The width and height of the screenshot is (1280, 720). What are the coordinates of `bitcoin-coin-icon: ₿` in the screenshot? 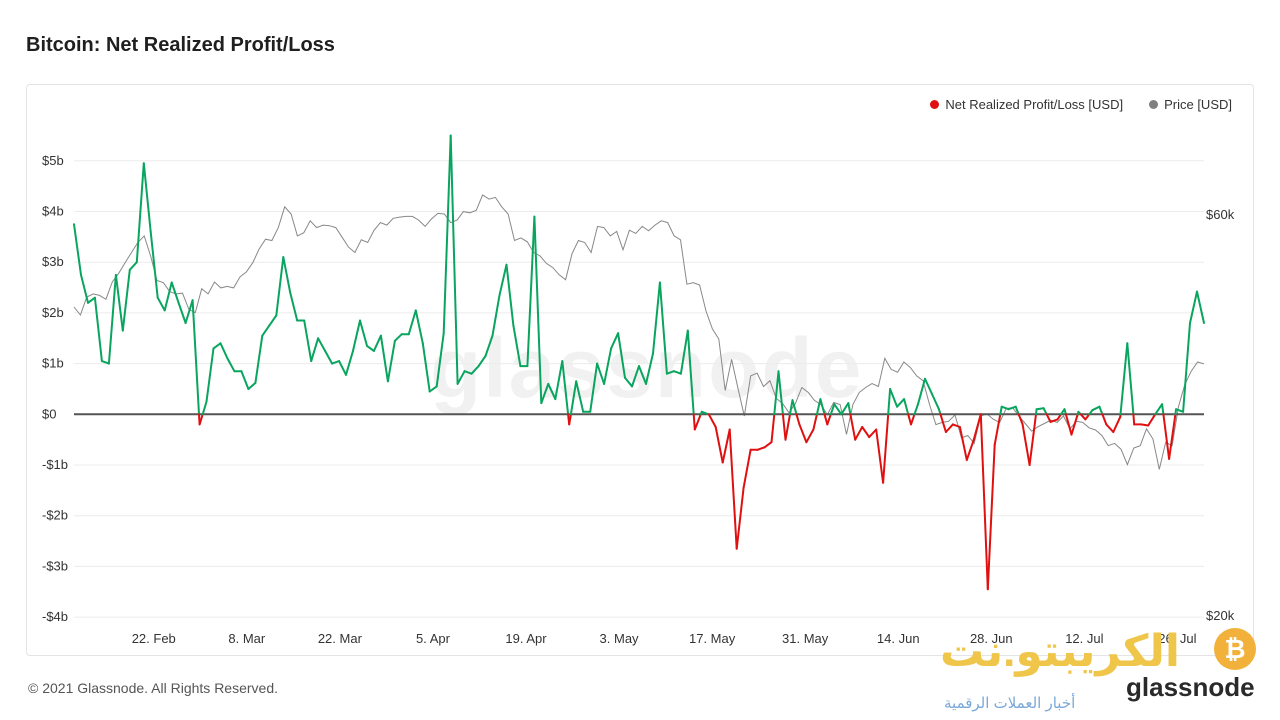 It's located at (1235, 649).